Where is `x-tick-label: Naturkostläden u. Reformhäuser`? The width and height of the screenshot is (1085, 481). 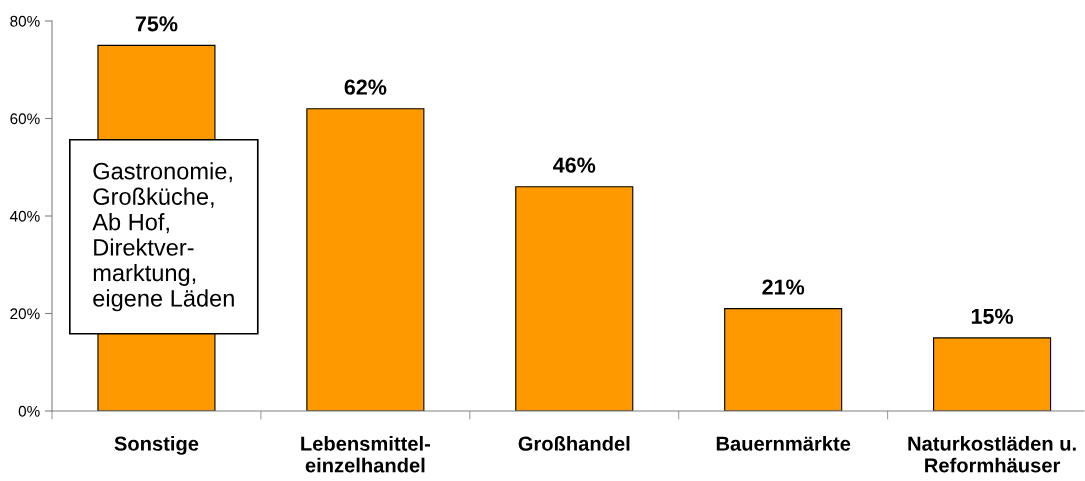
x-tick-label: Naturkostläden u. Reformhäuser is located at coordinates (992, 454).